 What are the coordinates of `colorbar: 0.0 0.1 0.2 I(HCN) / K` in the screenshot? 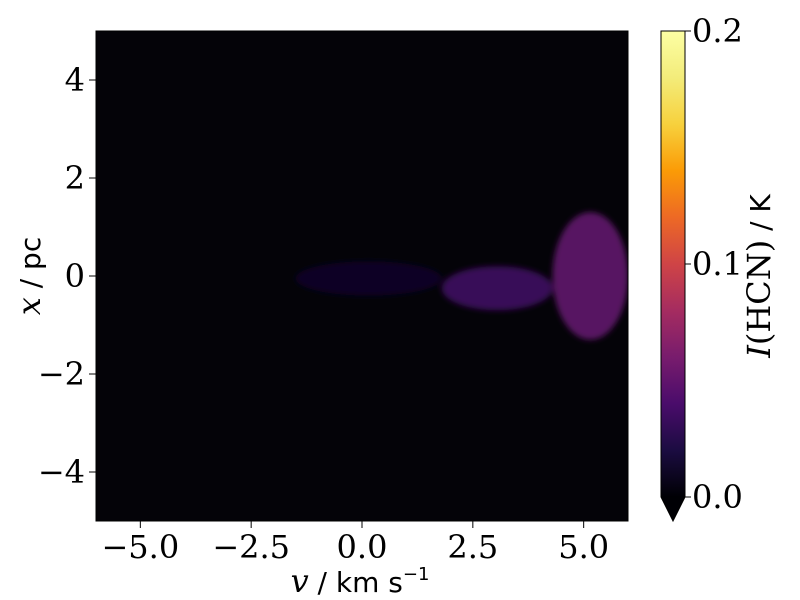 It's located at (719, 267).